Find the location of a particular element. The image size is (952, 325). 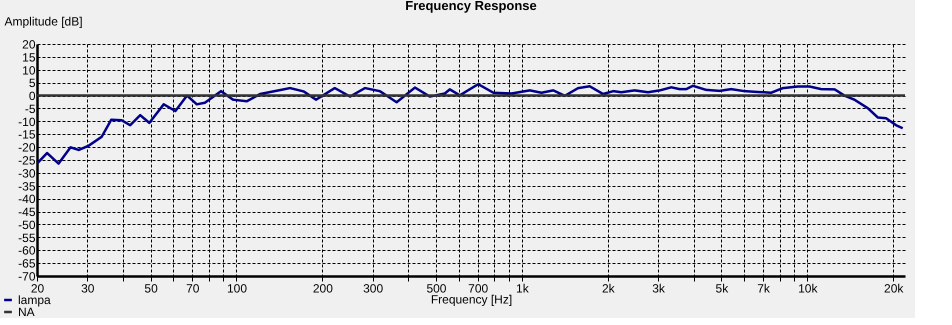

y-tick-label: -70 is located at coordinates (27, 277).